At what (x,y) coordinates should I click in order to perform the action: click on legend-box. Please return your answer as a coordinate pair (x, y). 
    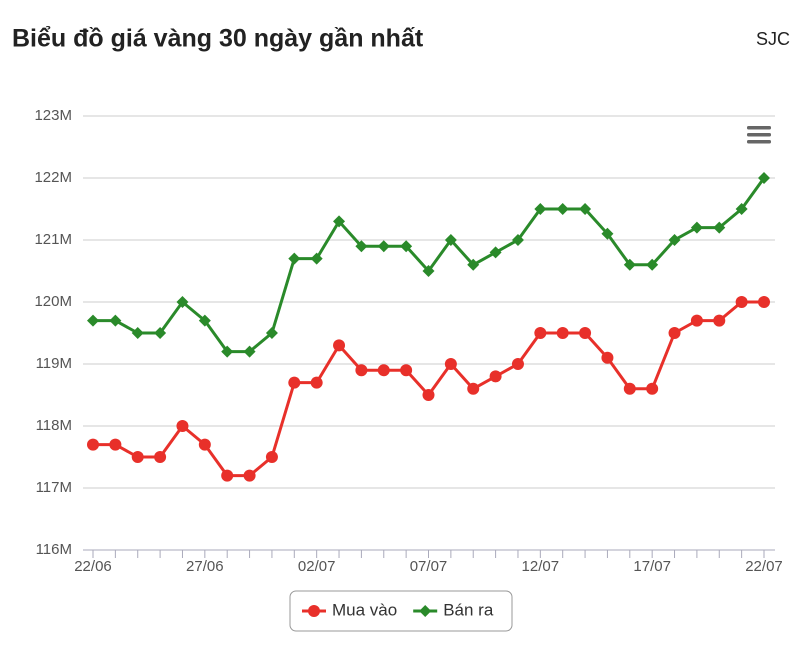
    Looking at the image, I should click on (401, 611).